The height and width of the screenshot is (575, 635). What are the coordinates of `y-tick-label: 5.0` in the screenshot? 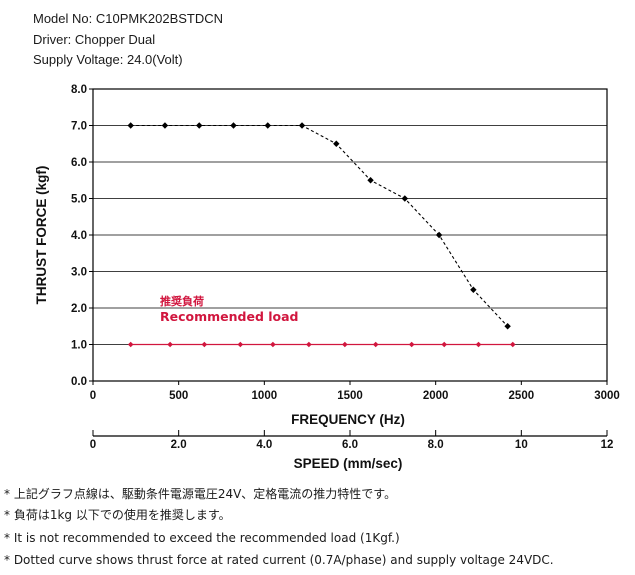 It's located at (79, 200).